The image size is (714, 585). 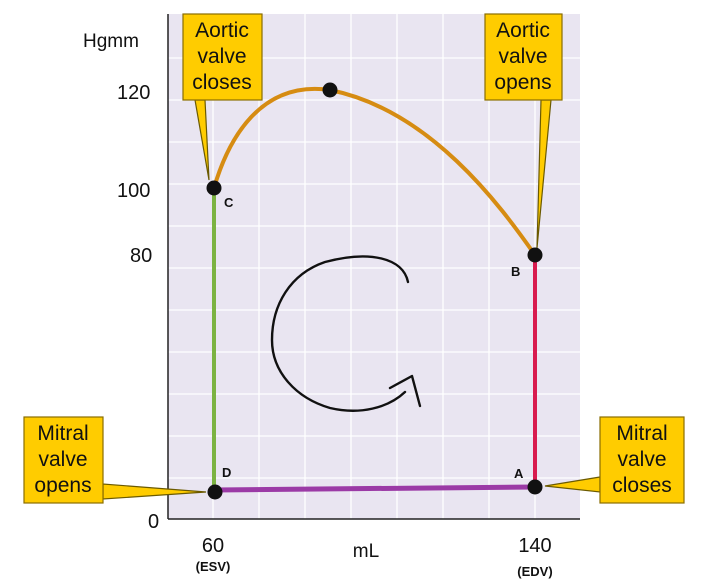 I want to click on y-tick-label: 0, so click(x=153, y=522).